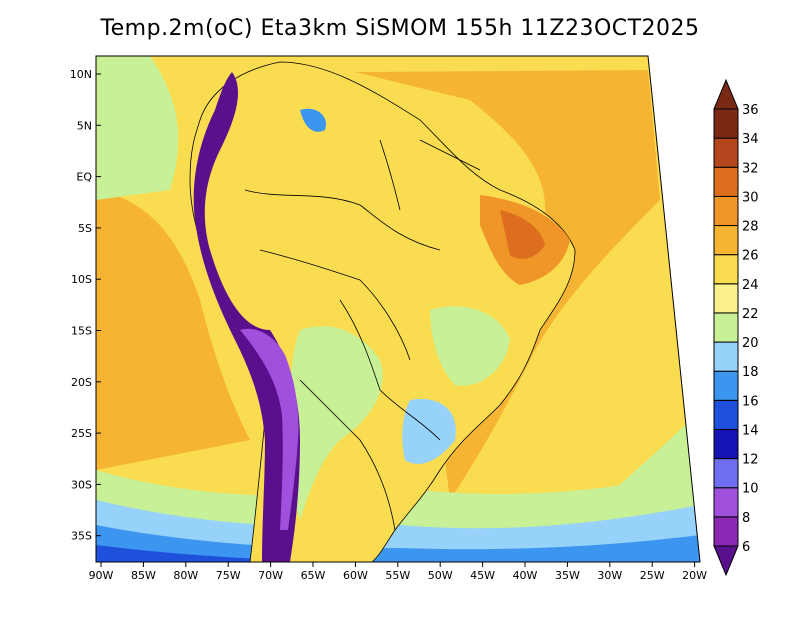 The image size is (800, 618). I want to click on nw-cool-zone, so click(137, 128).